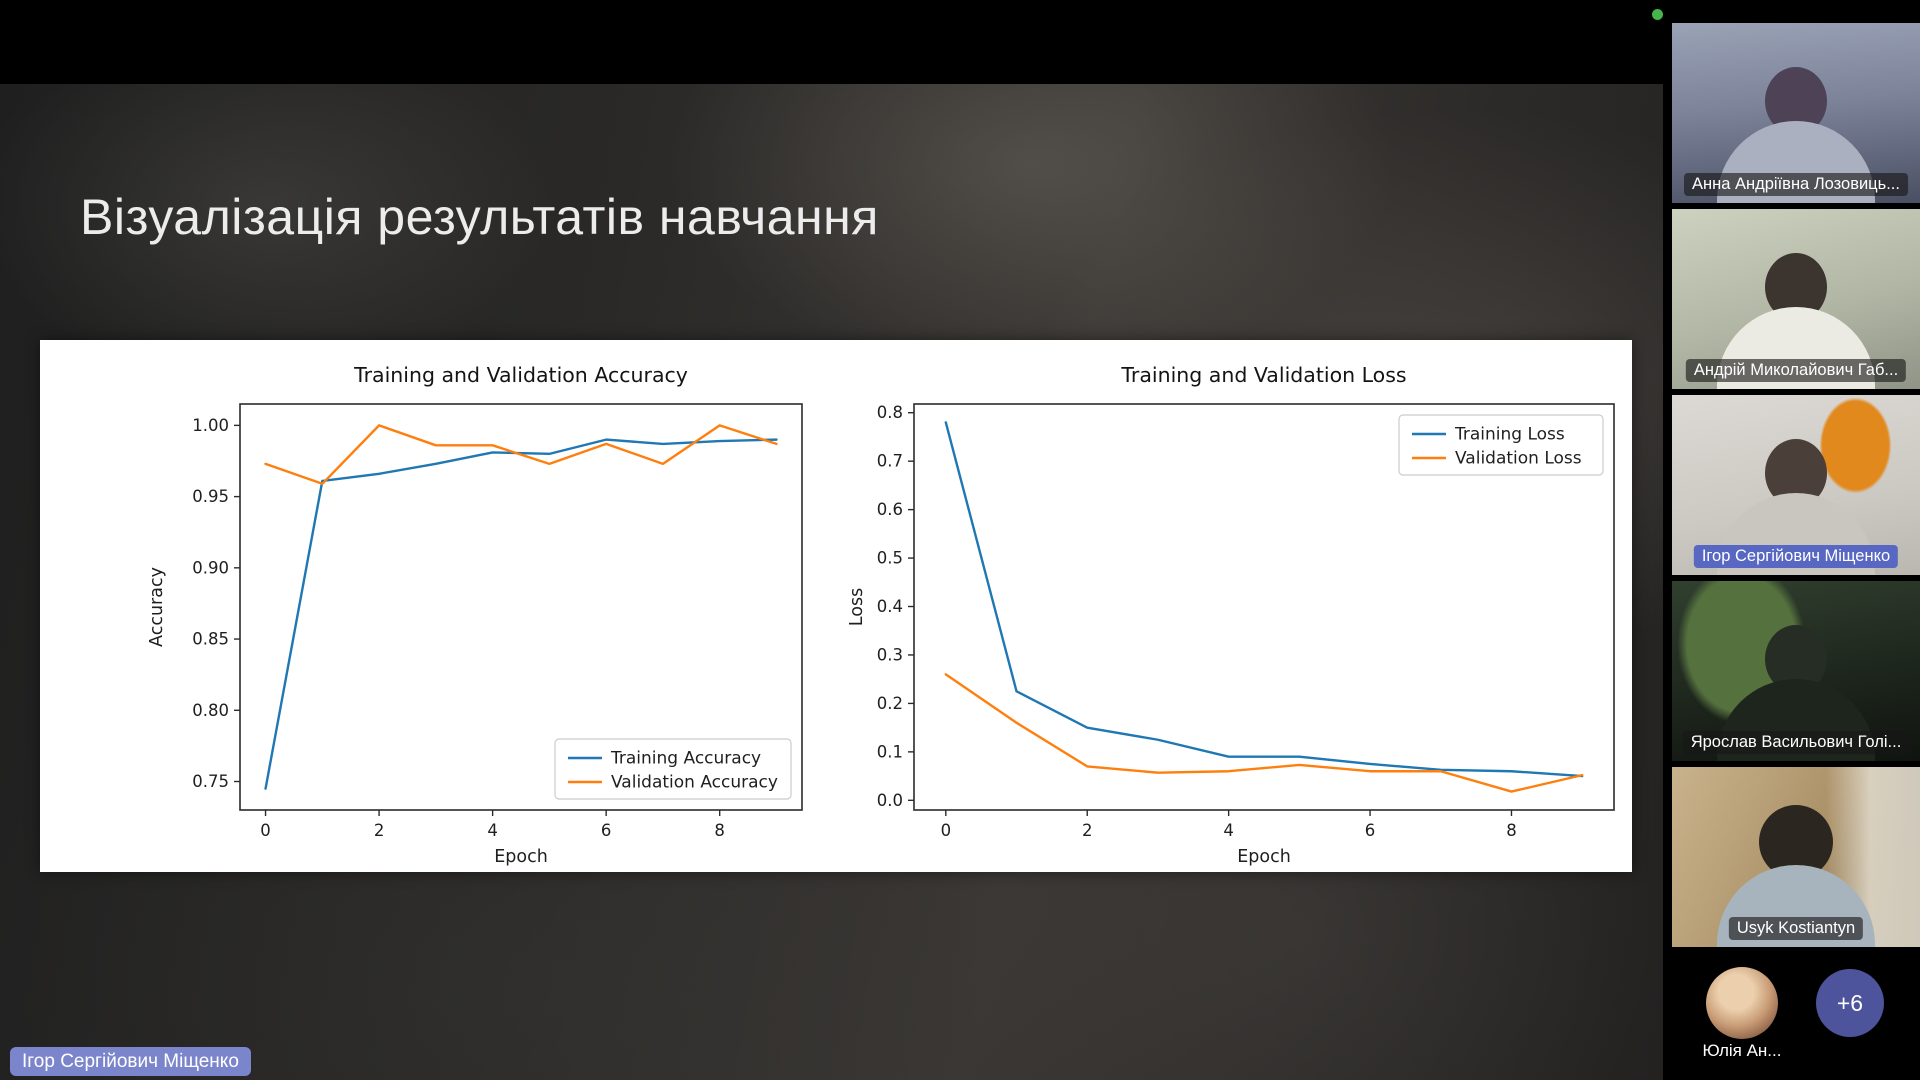  Describe the element at coordinates (1742, 1003) in the screenshot. I see `avatar` at that location.